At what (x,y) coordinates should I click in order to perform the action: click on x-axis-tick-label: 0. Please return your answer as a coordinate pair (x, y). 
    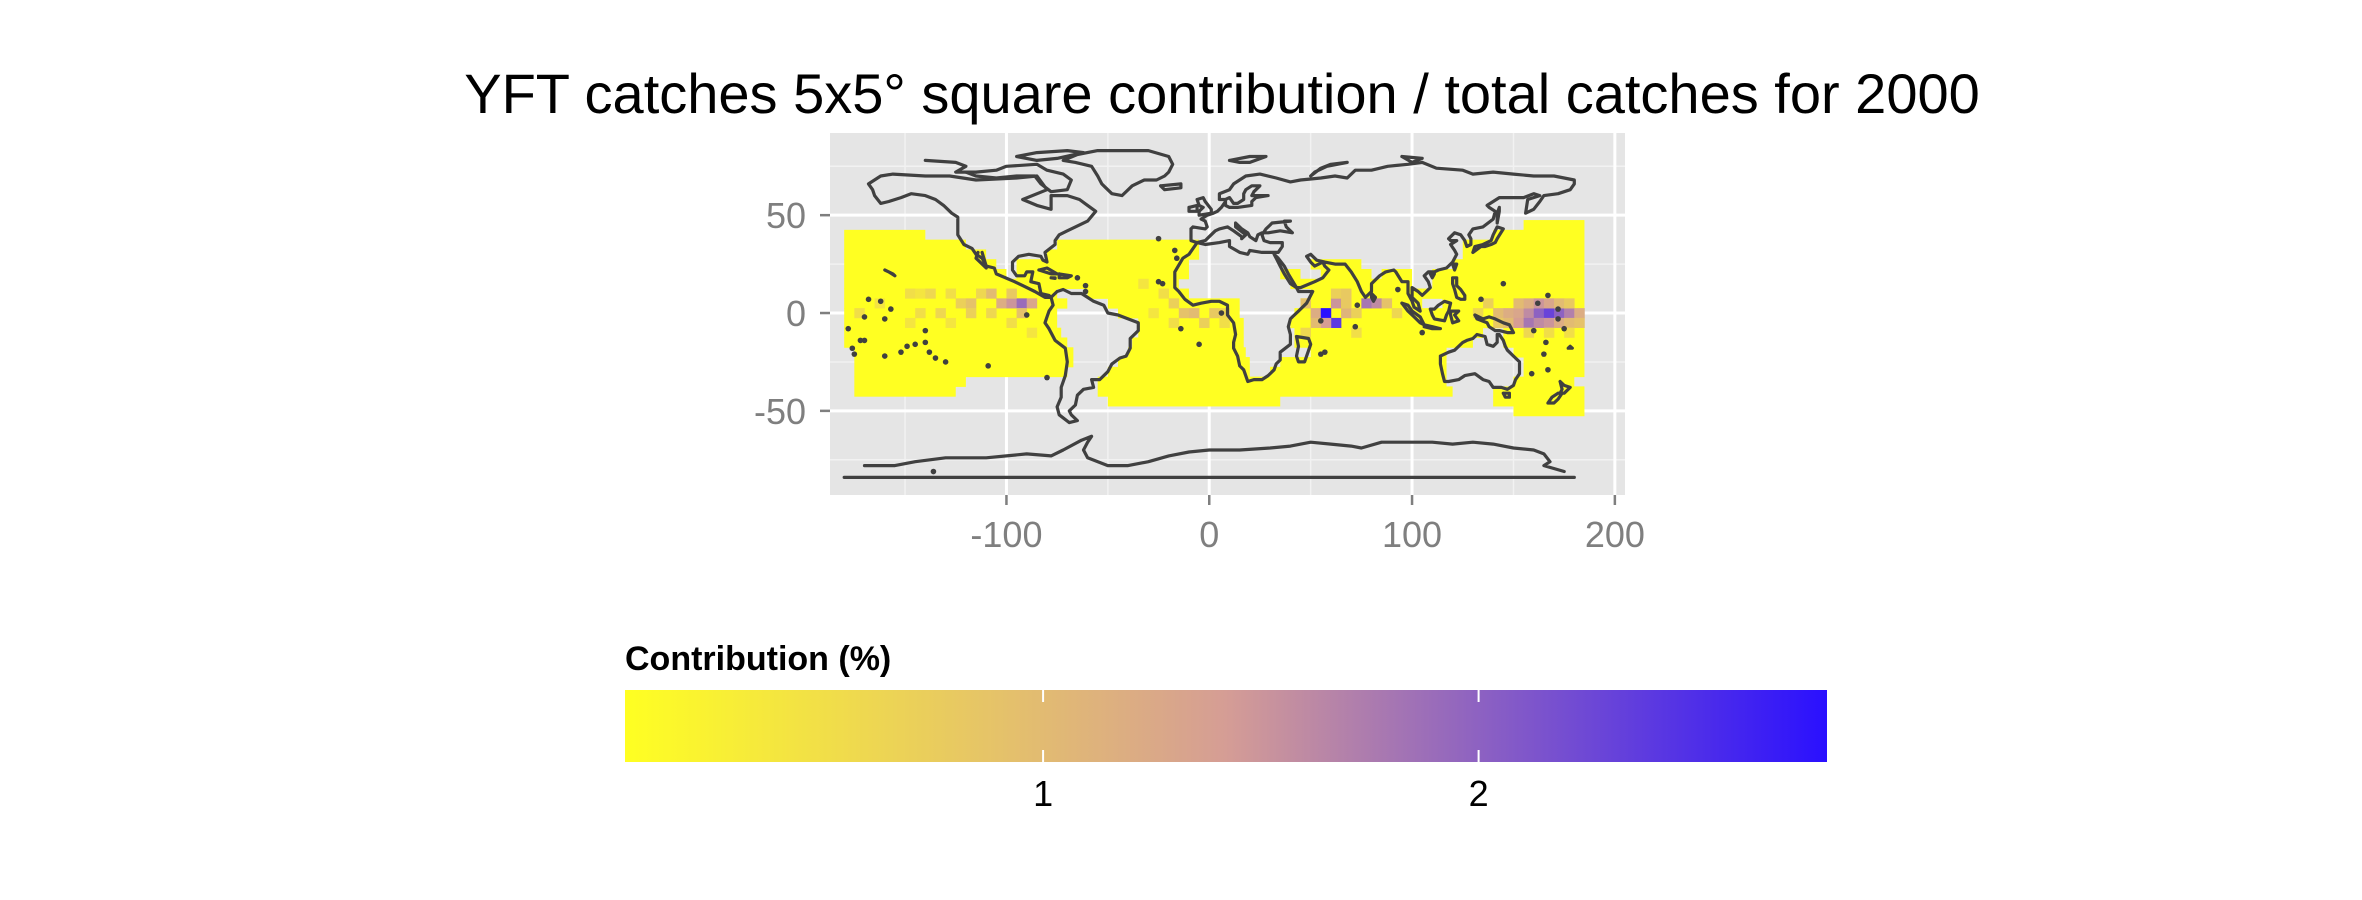
    Looking at the image, I should click on (1209, 534).